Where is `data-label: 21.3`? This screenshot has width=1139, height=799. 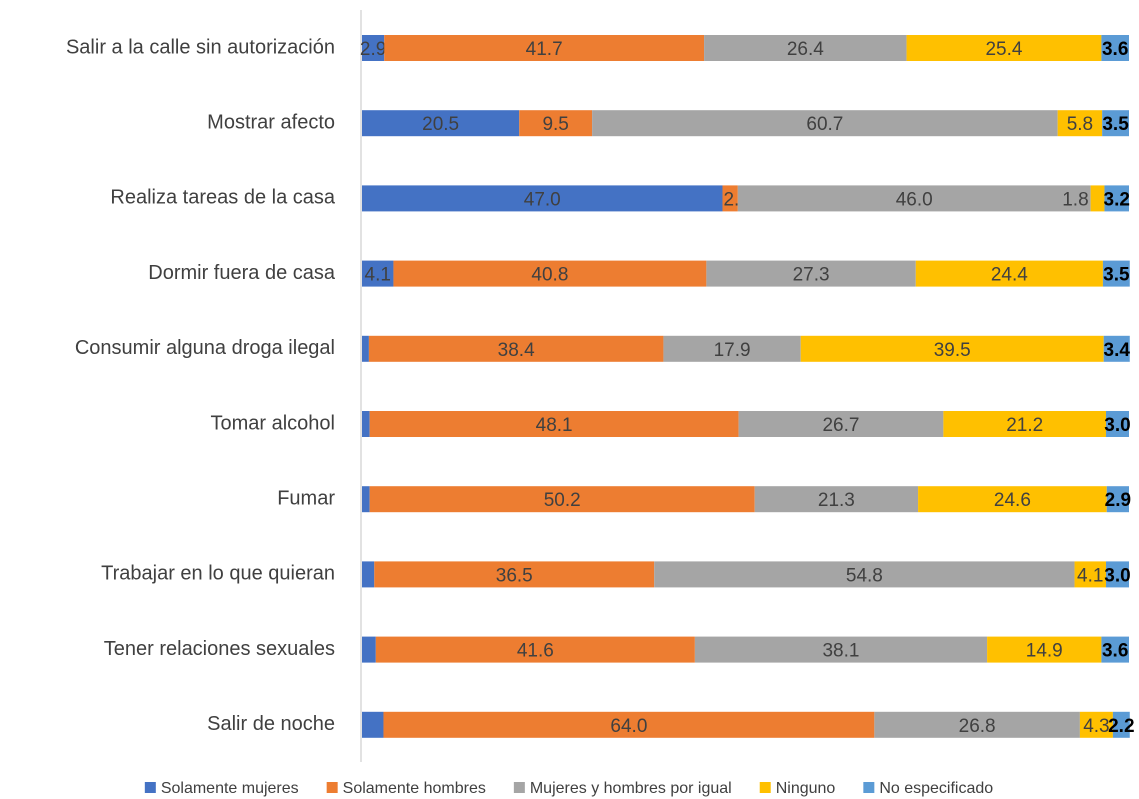
data-label: 21.3 is located at coordinates (836, 500).